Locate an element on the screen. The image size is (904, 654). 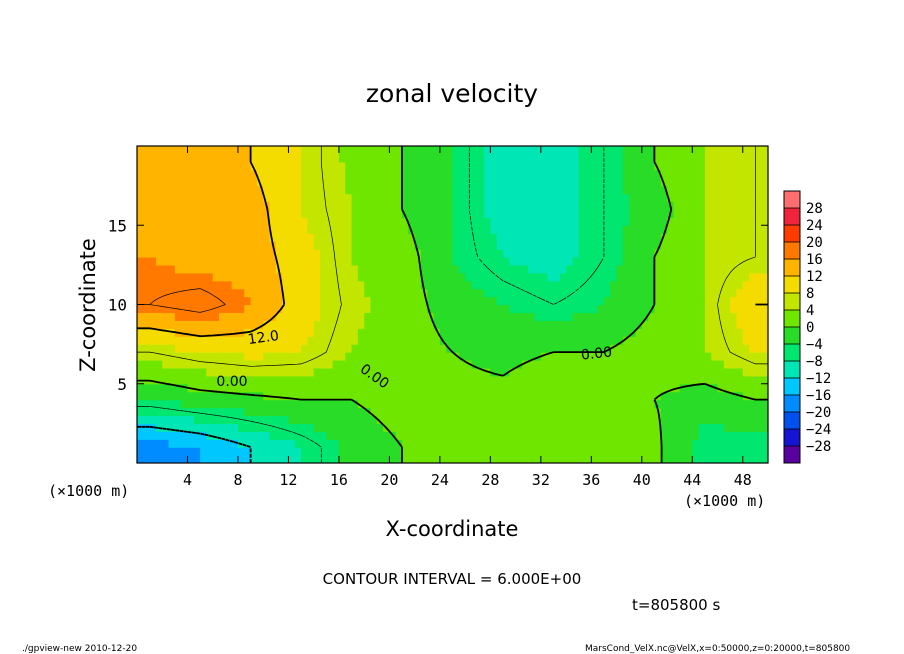
colorbar-swatch is located at coordinates (792, 438).